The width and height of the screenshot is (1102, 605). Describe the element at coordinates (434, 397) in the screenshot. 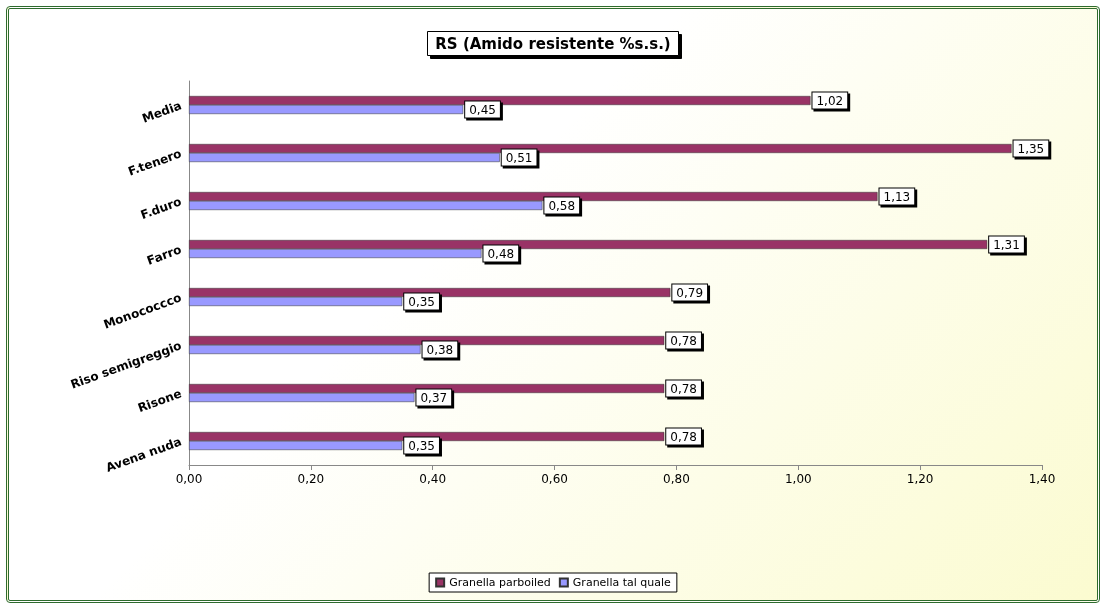

I see `data-label: 0,37` at that location.